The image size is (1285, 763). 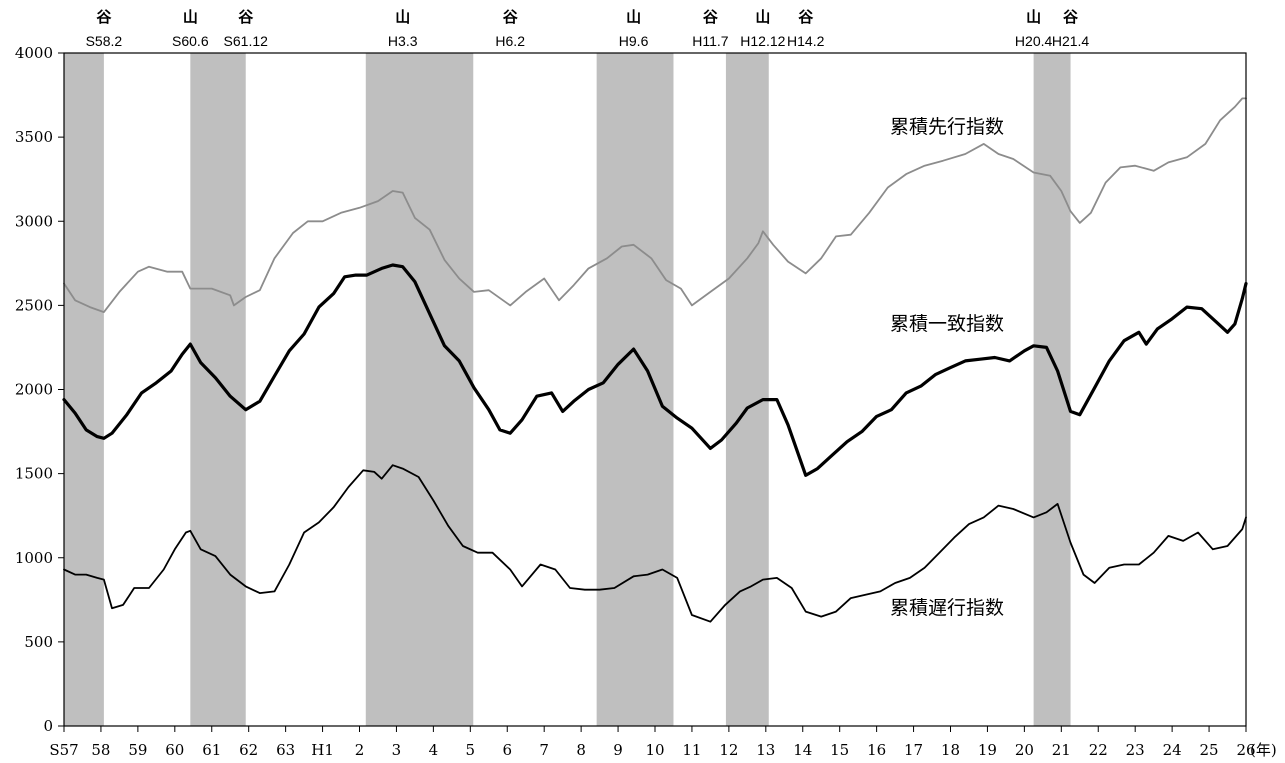 I want to click on x-tick-label-7: H1, so click(x=322, y=750).